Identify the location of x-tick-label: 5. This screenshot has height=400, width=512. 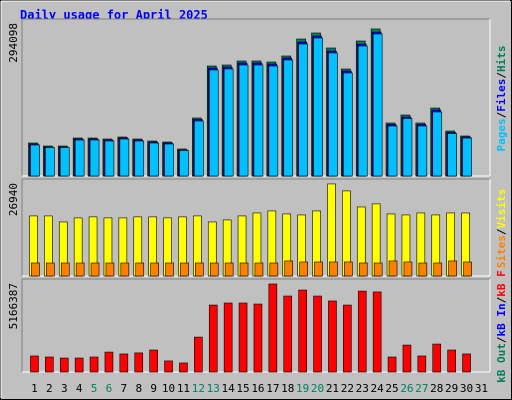
(94, 388).